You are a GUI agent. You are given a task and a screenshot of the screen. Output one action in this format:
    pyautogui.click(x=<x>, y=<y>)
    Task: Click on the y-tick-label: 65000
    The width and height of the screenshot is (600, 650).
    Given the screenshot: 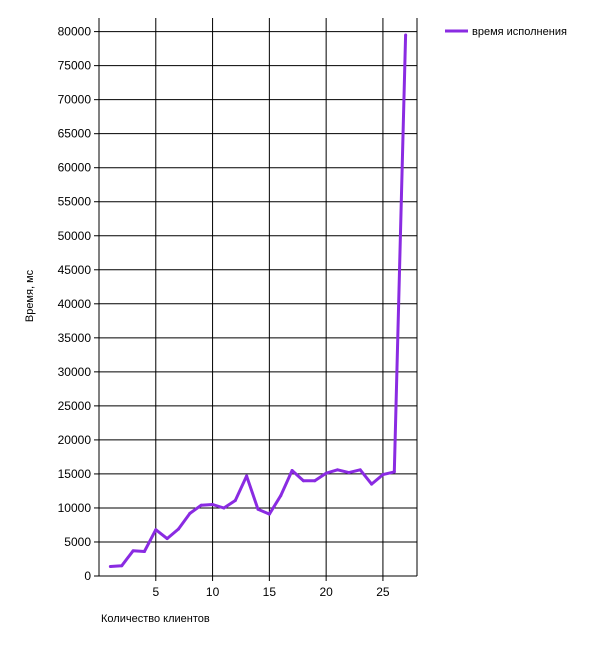 What is the action you would take?
    pyautogui.click(x=75, y=134)
    